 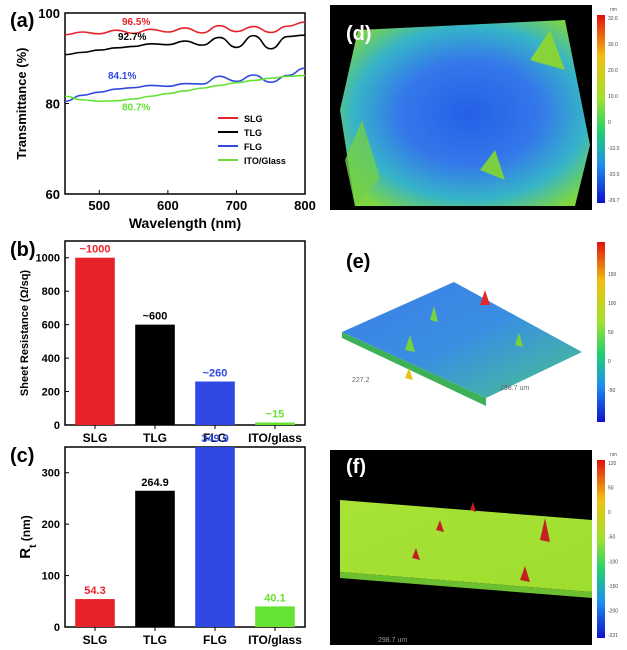 I want to click on legend-label: FLG, so click(x=253, y=147).